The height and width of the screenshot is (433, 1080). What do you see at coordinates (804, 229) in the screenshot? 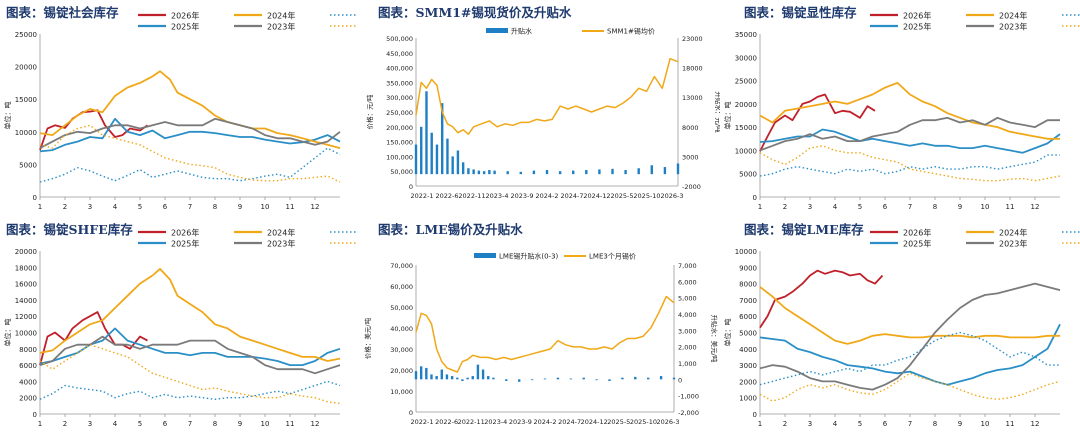
I see `chart-title: 图表：锡锭LME库存` at bounding box center [804, 229].